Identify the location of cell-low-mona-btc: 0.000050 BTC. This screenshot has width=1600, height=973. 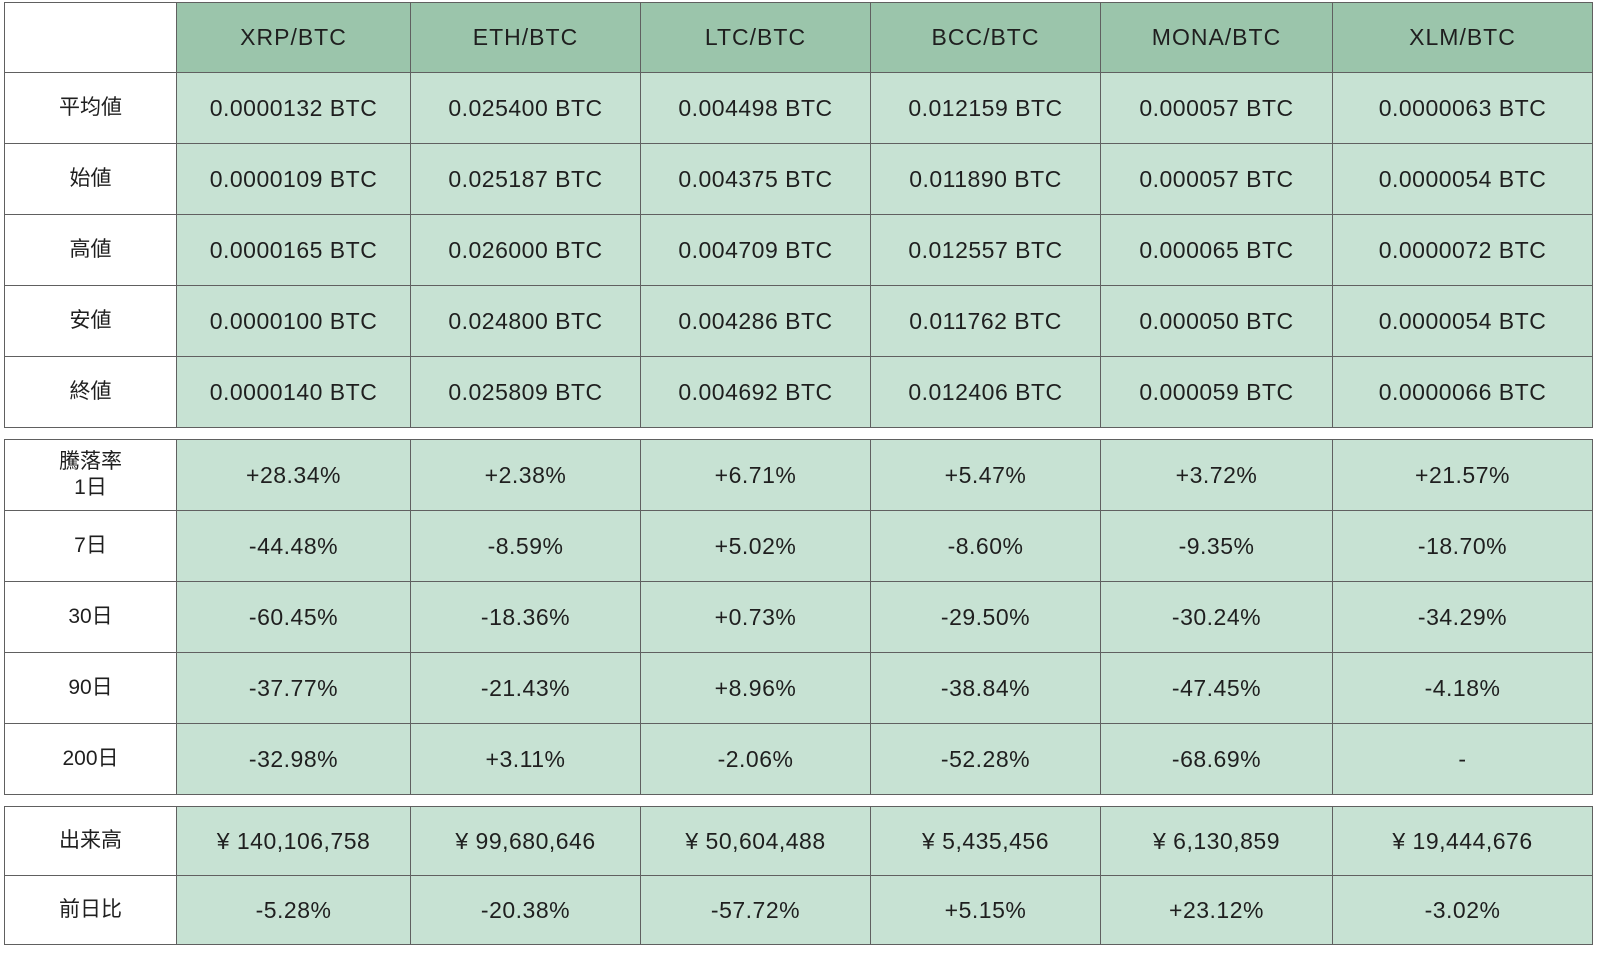
(1216, 321).